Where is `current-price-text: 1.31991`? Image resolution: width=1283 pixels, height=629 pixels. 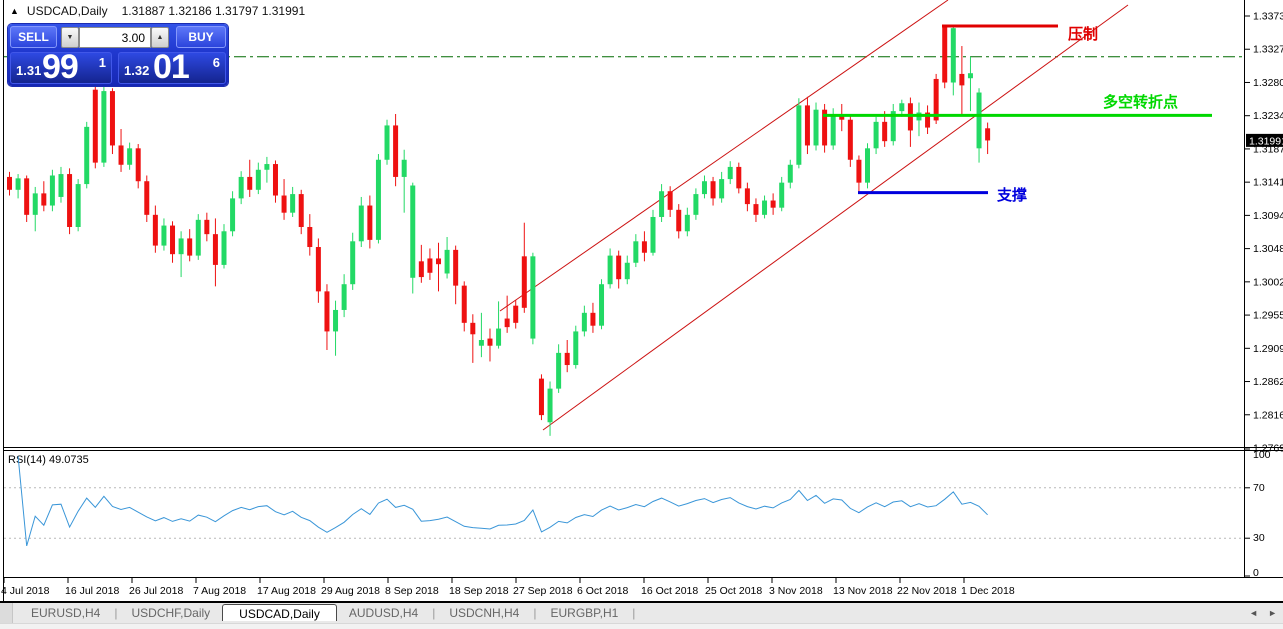
current-price-text: 1.31991 is located at coordinates (1266, 141).